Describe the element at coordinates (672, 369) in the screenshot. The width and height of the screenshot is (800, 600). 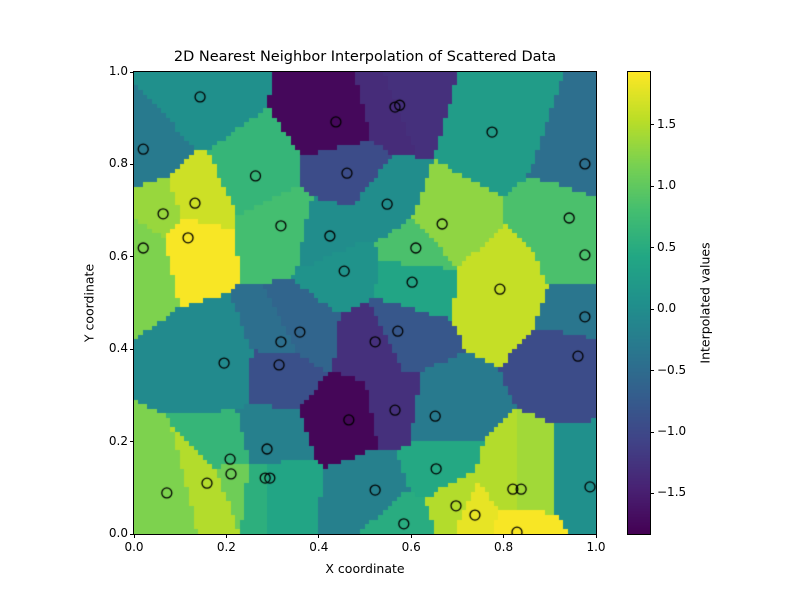
I see `colorbar-tick-label: −0.5` at that location.